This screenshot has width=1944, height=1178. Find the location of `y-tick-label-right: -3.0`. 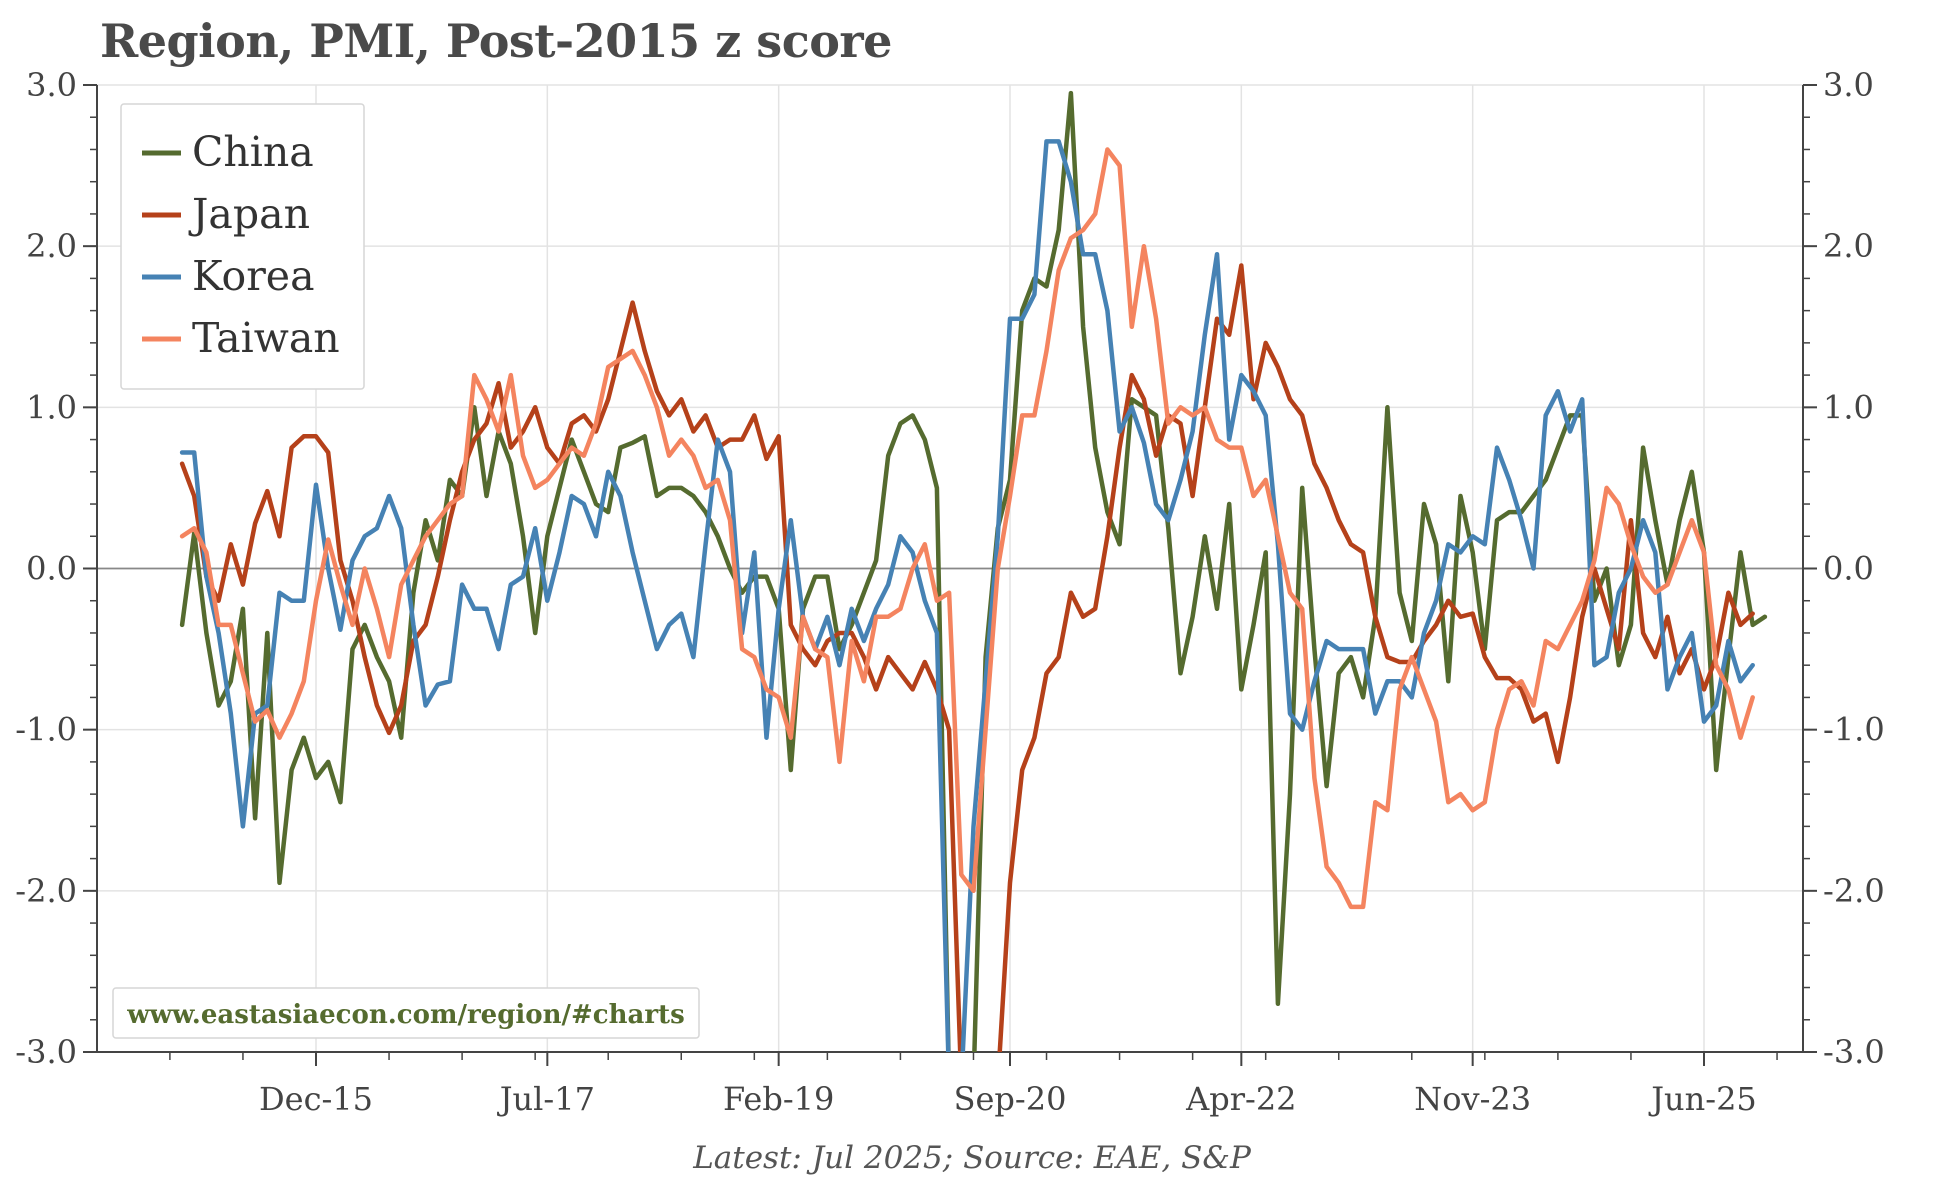

y-tick-label-right: -3.0 is located at coordinates (1854, 1052).